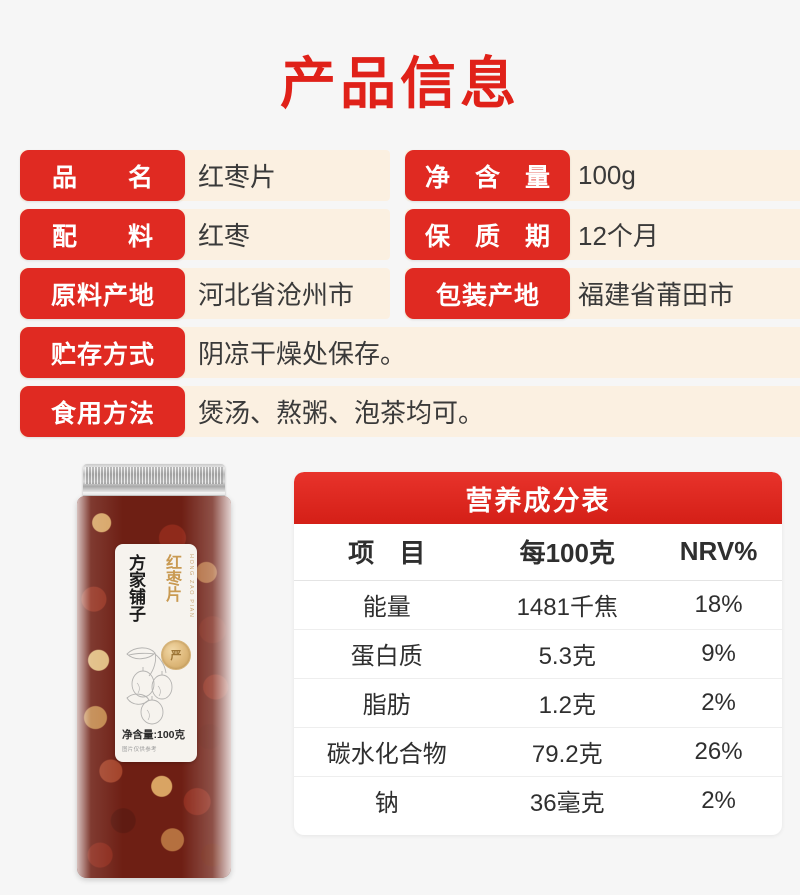 This screenshot has height=895, width=800. I want to click on info-label-material-origin: 原料产地, so click(102, 293).